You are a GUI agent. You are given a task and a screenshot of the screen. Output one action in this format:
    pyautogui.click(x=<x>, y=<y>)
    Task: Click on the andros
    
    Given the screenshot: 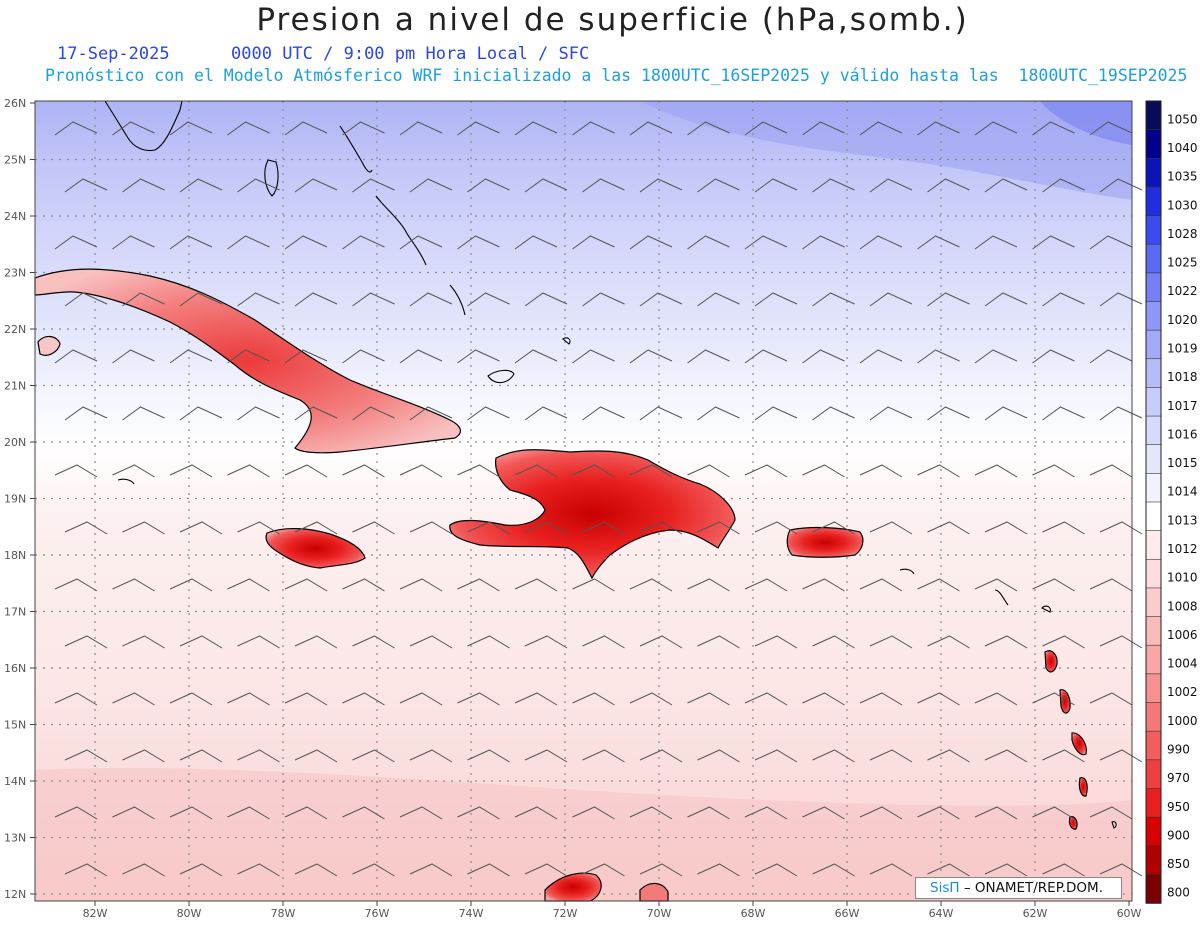 What is the action you would take?
    pyautogui.click(x=271, y=178)
    